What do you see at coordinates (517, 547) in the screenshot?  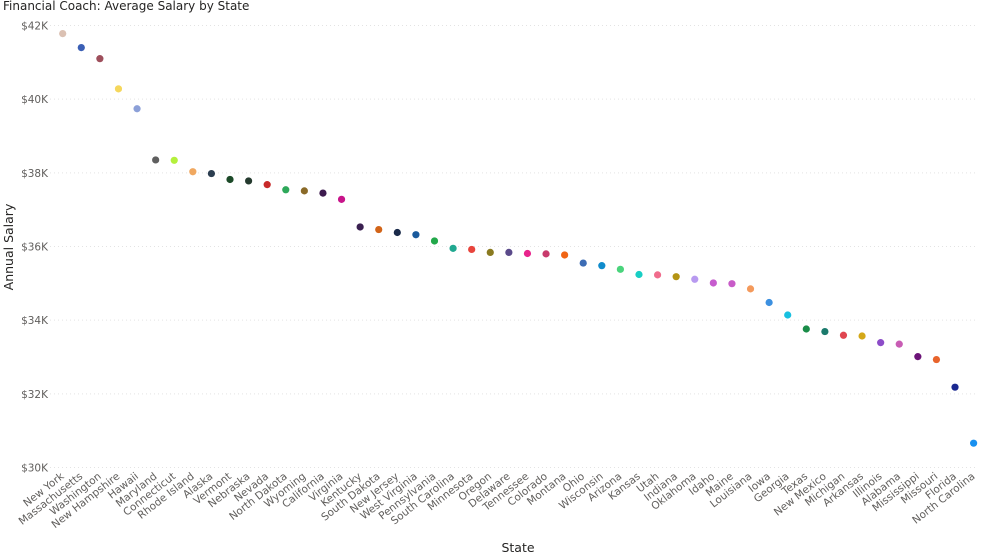 I see `x-axis-label: State` at bounding box center [517, 547].